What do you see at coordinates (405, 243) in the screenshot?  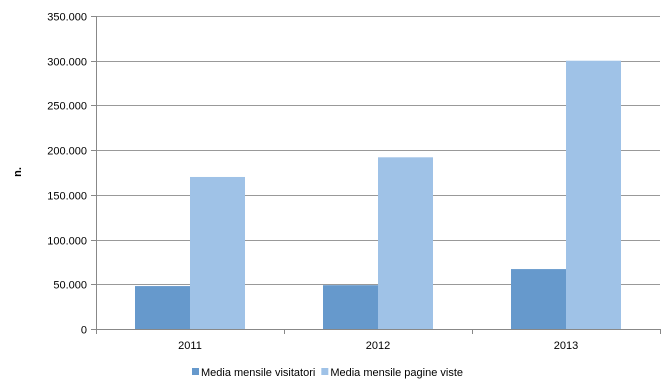 I see `bar-pagine-viste-2012` at bounding box center [405, 243].